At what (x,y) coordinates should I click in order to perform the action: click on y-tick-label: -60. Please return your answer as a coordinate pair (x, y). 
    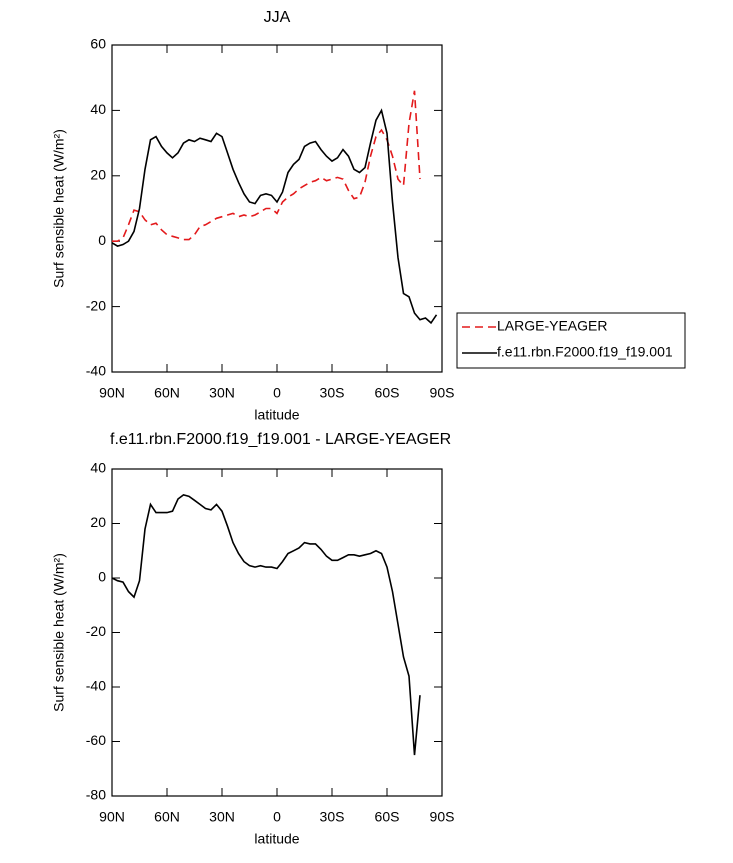
    Looking at the image, I should click on (96, 740).